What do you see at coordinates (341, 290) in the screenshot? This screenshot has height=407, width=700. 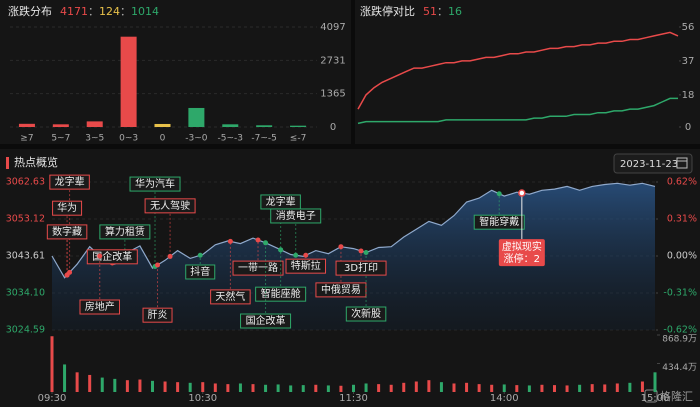 I see `annotation: 中俄贸易` at bounding box center [341, 290].